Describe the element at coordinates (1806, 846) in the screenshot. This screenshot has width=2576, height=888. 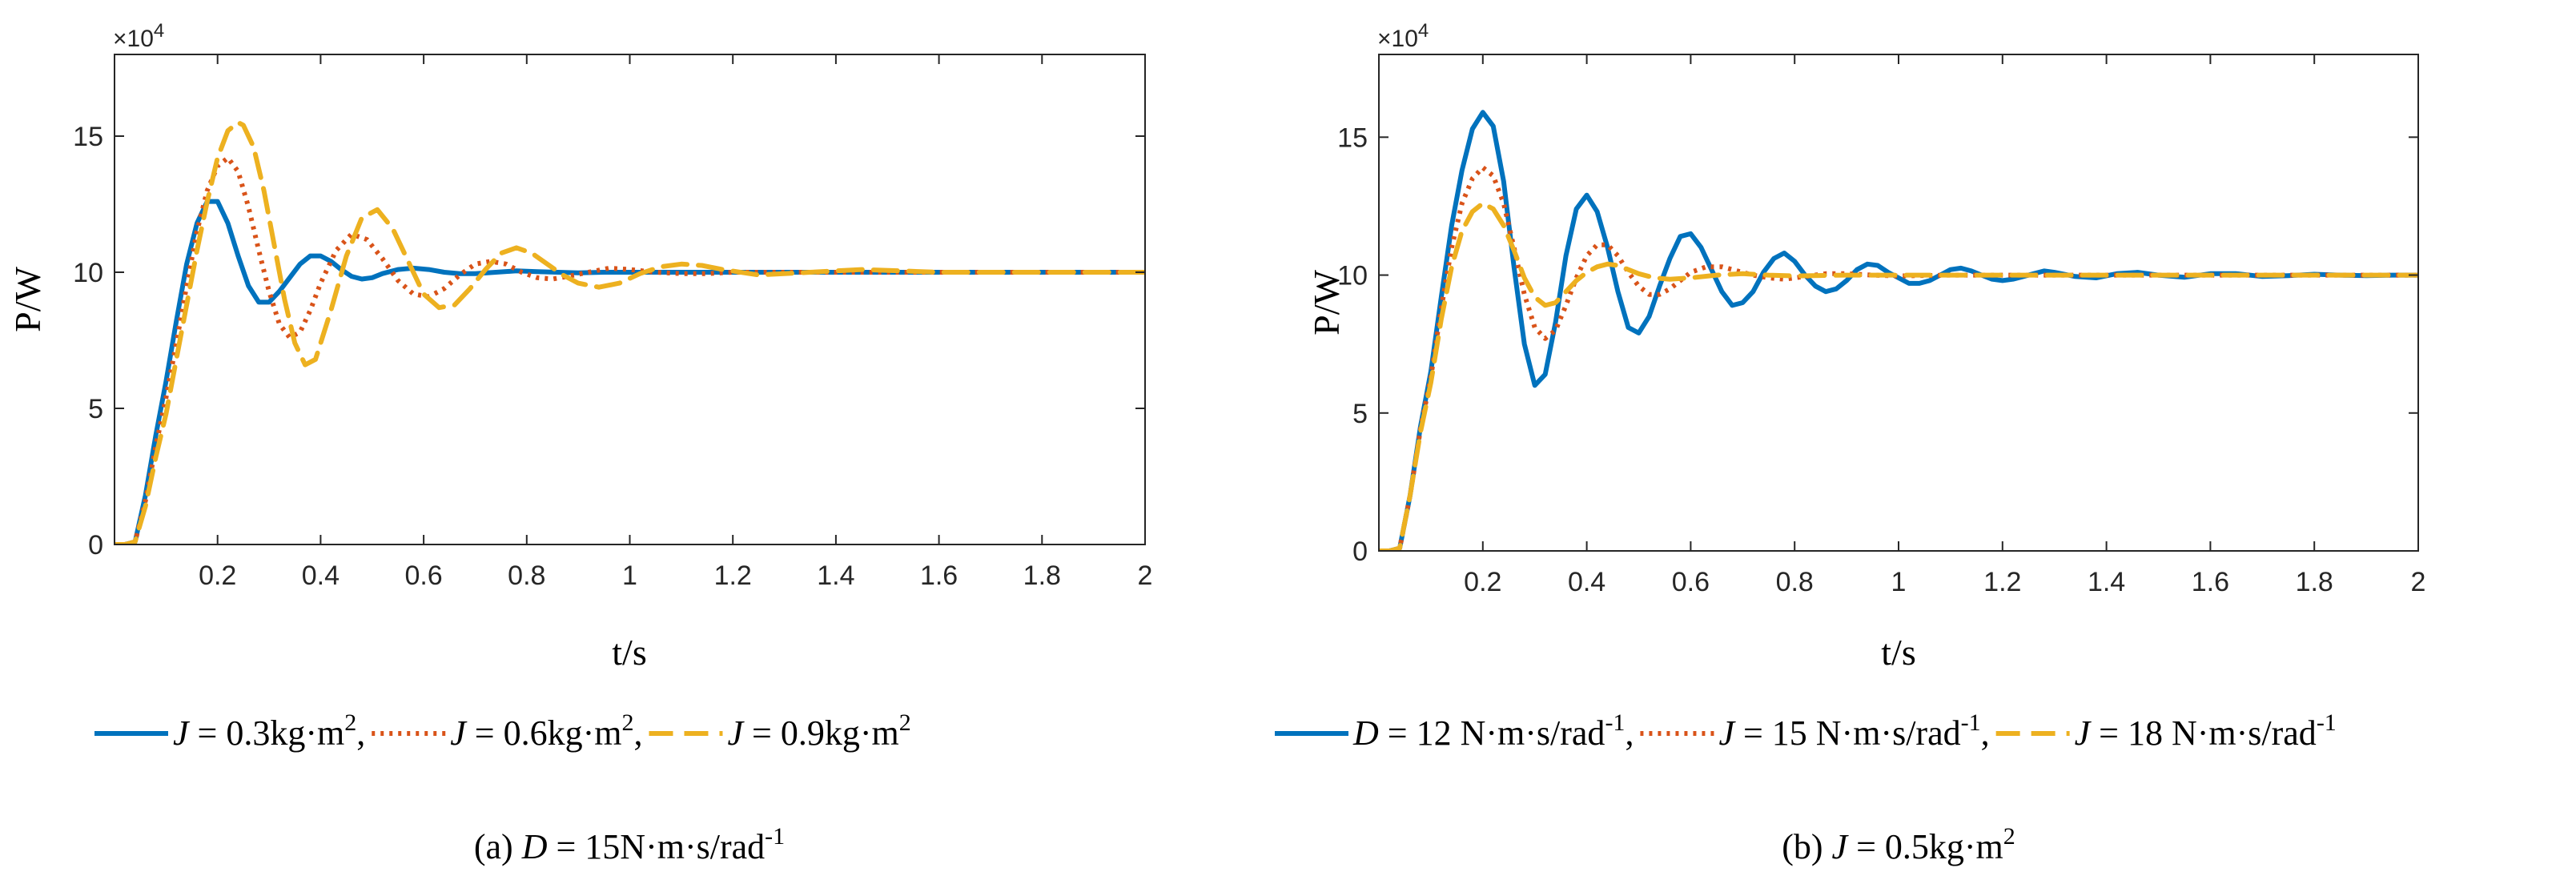
I see `caption-prefix: (b)` at that location.